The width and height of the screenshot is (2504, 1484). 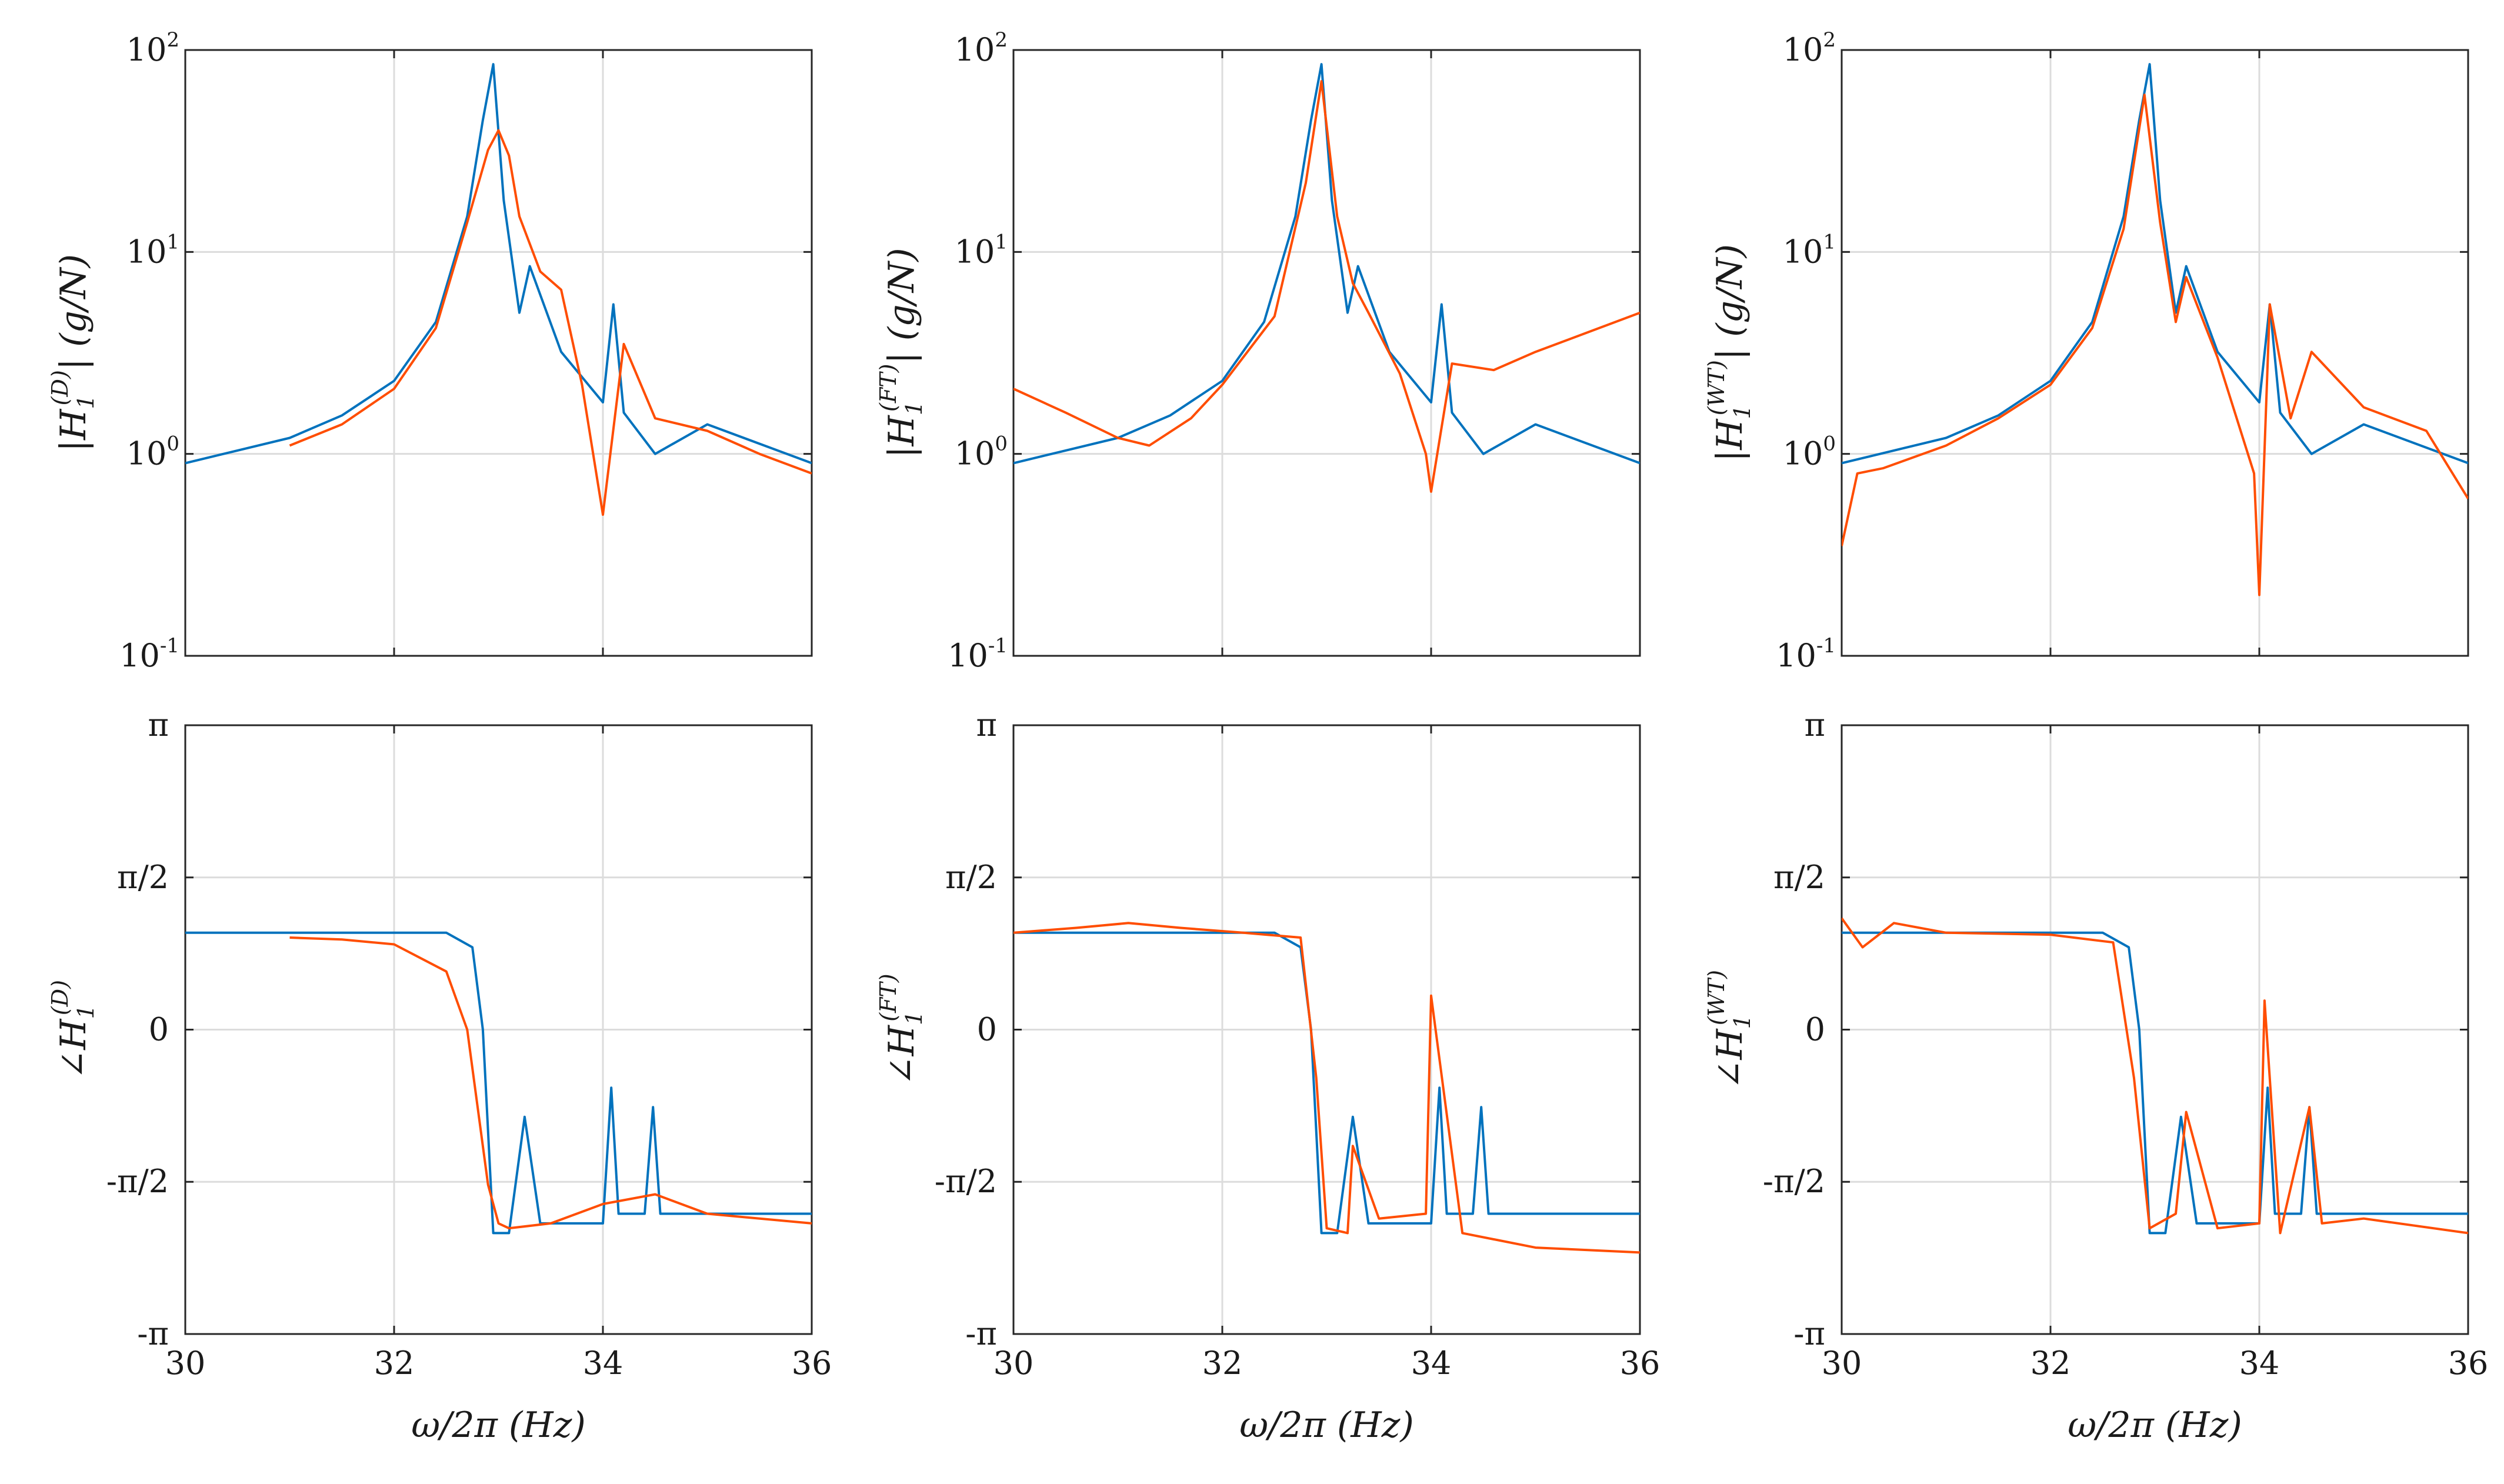 What do you see at coordinates (1729, 1029) in the screenshot?
I see `y-axis-label: ∠H1(WT)` at bounding box center [1729, 1029].